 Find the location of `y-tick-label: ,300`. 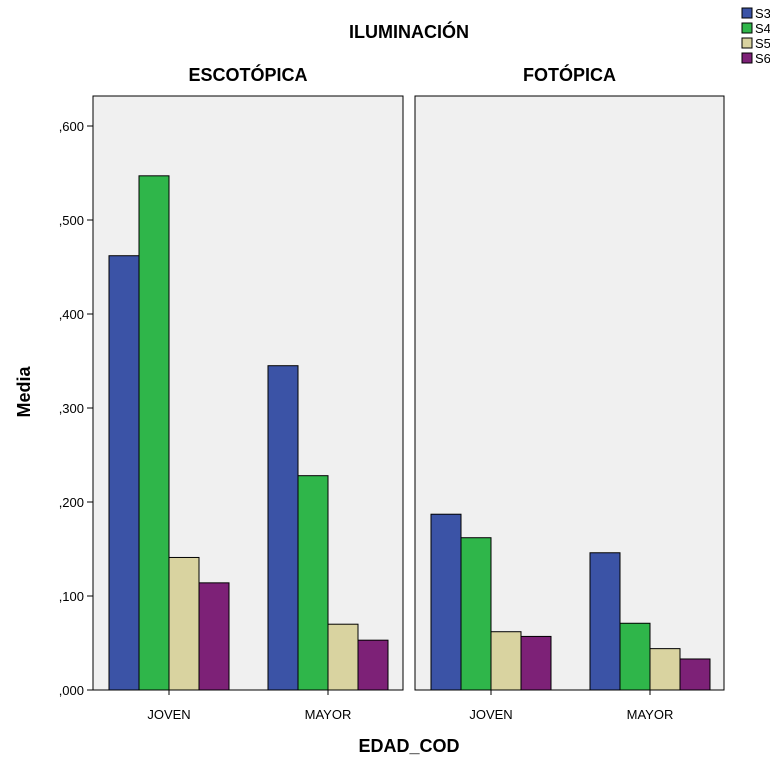

y-tick-label: ,300 is located at coordinates (71, 408).